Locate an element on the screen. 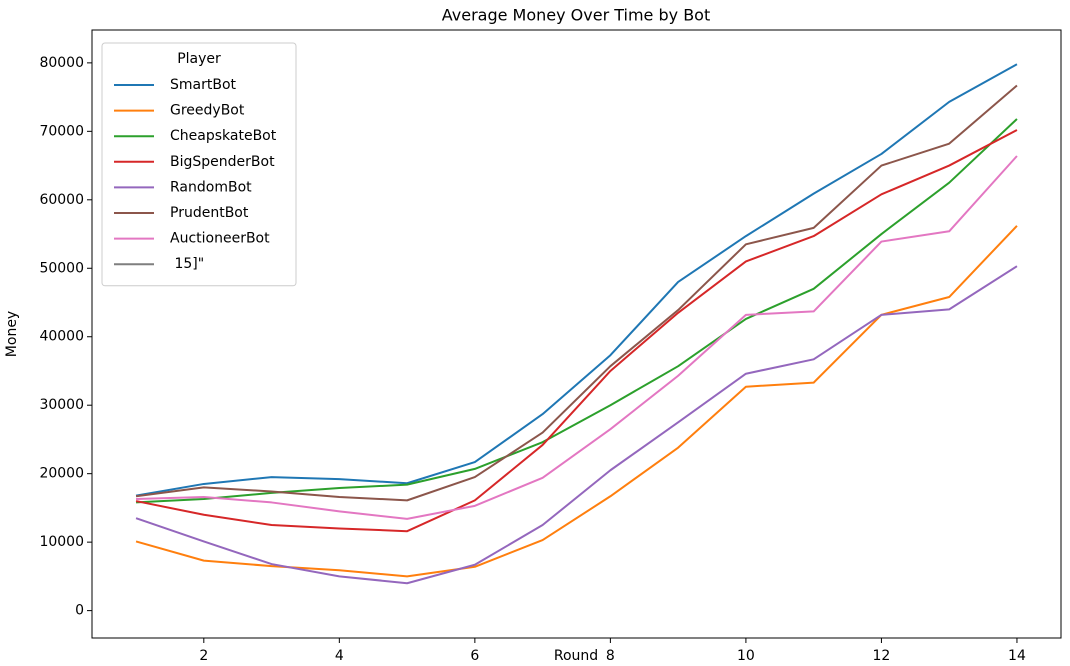  chart-title: Average Money Over Time by Bot is located at coordinates (576, 15).